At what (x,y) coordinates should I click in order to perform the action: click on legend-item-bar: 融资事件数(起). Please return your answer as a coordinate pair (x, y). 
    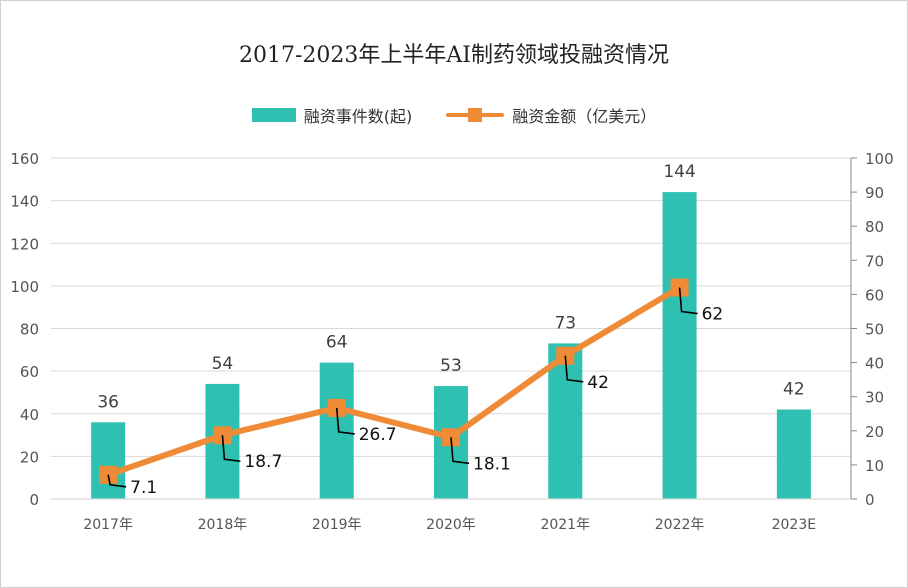
    Looking at the image, I should click on (332, 115).